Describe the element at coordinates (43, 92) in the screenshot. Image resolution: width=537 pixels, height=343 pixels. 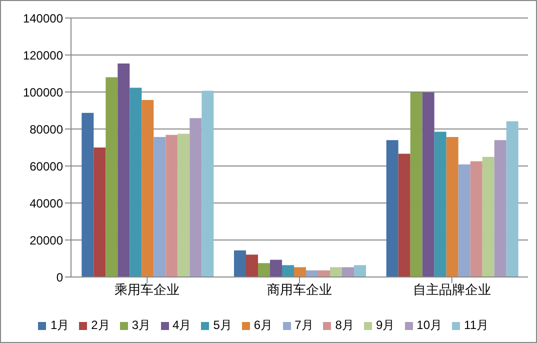
I see `y-tick-label: 100000` at that location.